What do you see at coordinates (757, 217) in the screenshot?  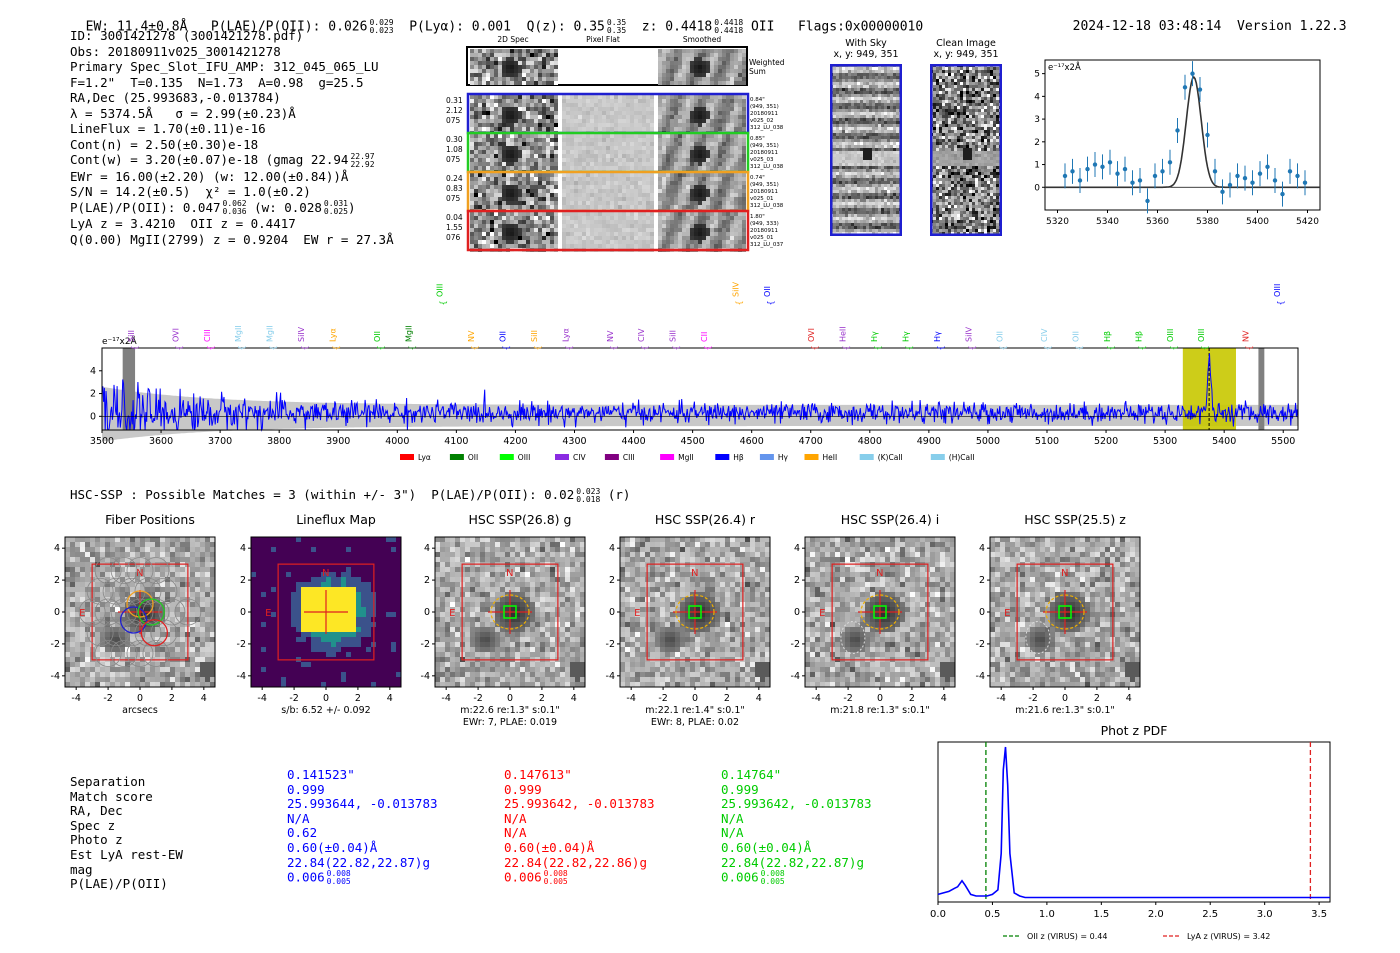 I see `row-right-label: 1.80"` at bounding box center [757, 217].